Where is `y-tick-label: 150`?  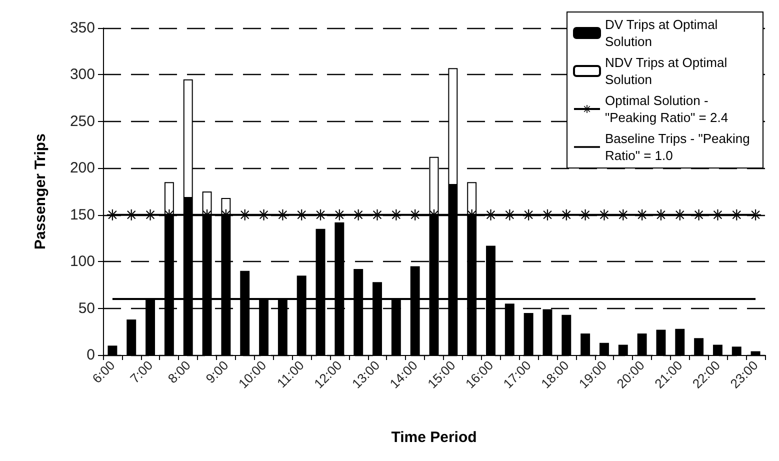
y-tick-label: 150 is located at coordinates (82, 215).